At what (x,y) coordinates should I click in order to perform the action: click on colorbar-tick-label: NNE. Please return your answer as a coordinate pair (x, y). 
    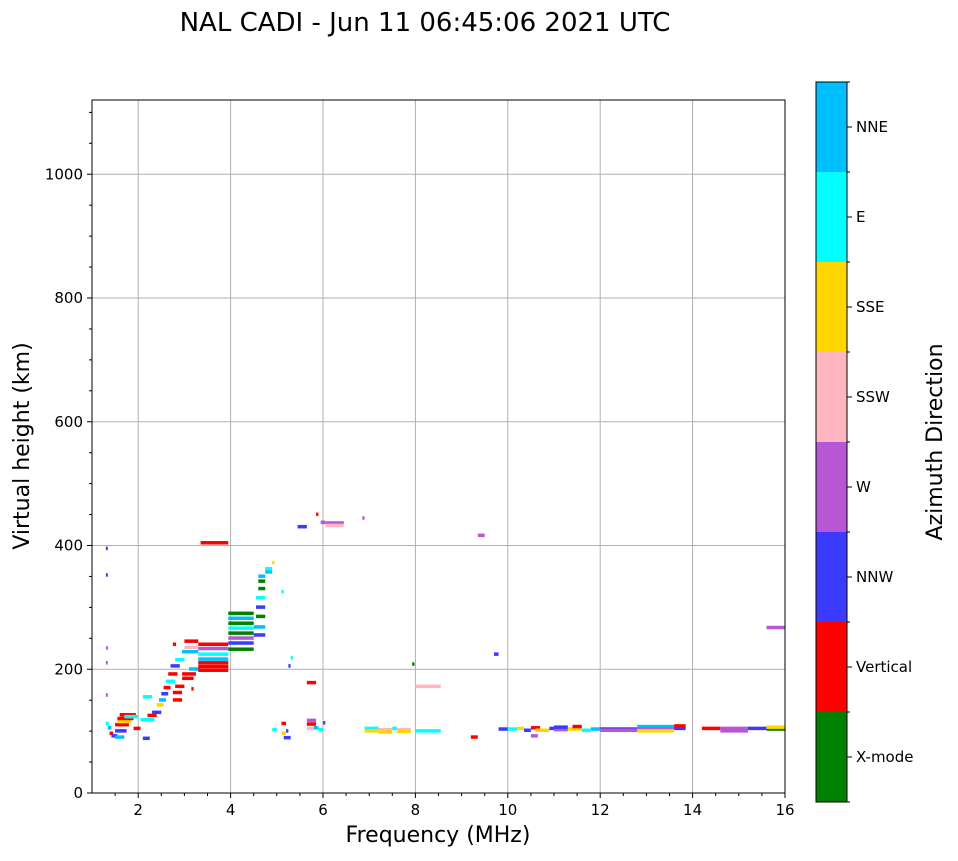
    Looking at the image, I should click on (872, 127).